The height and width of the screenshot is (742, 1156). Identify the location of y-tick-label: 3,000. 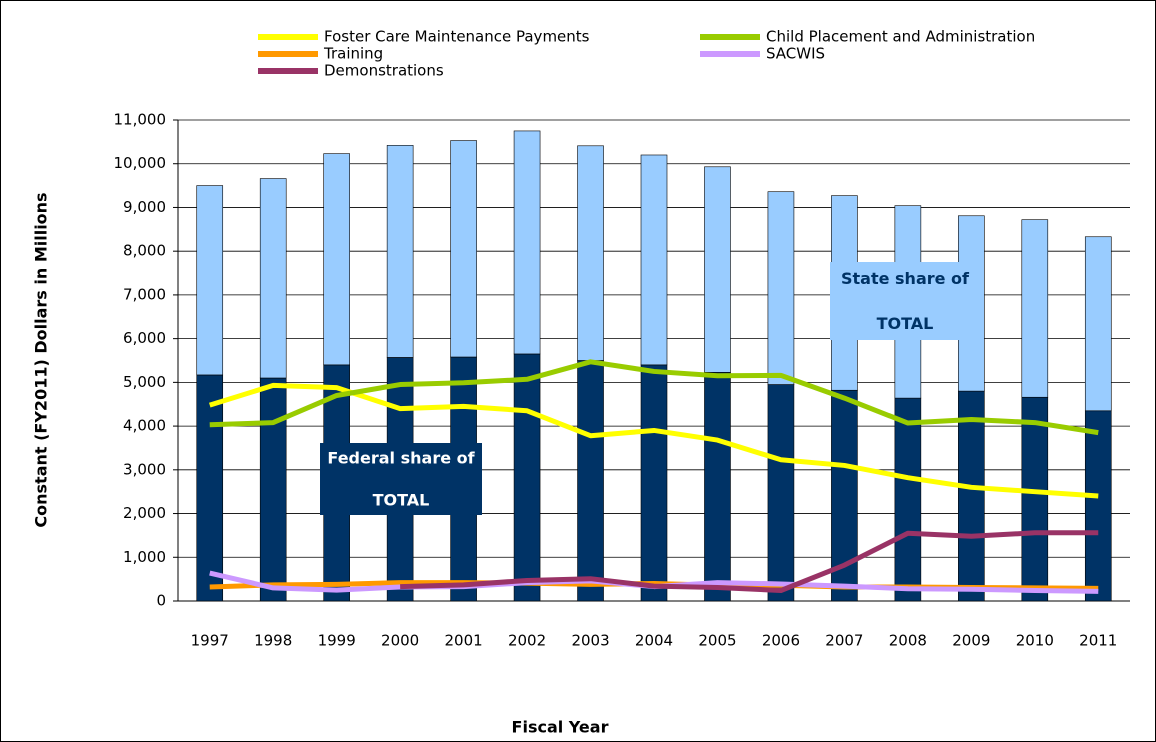
(144, 469).